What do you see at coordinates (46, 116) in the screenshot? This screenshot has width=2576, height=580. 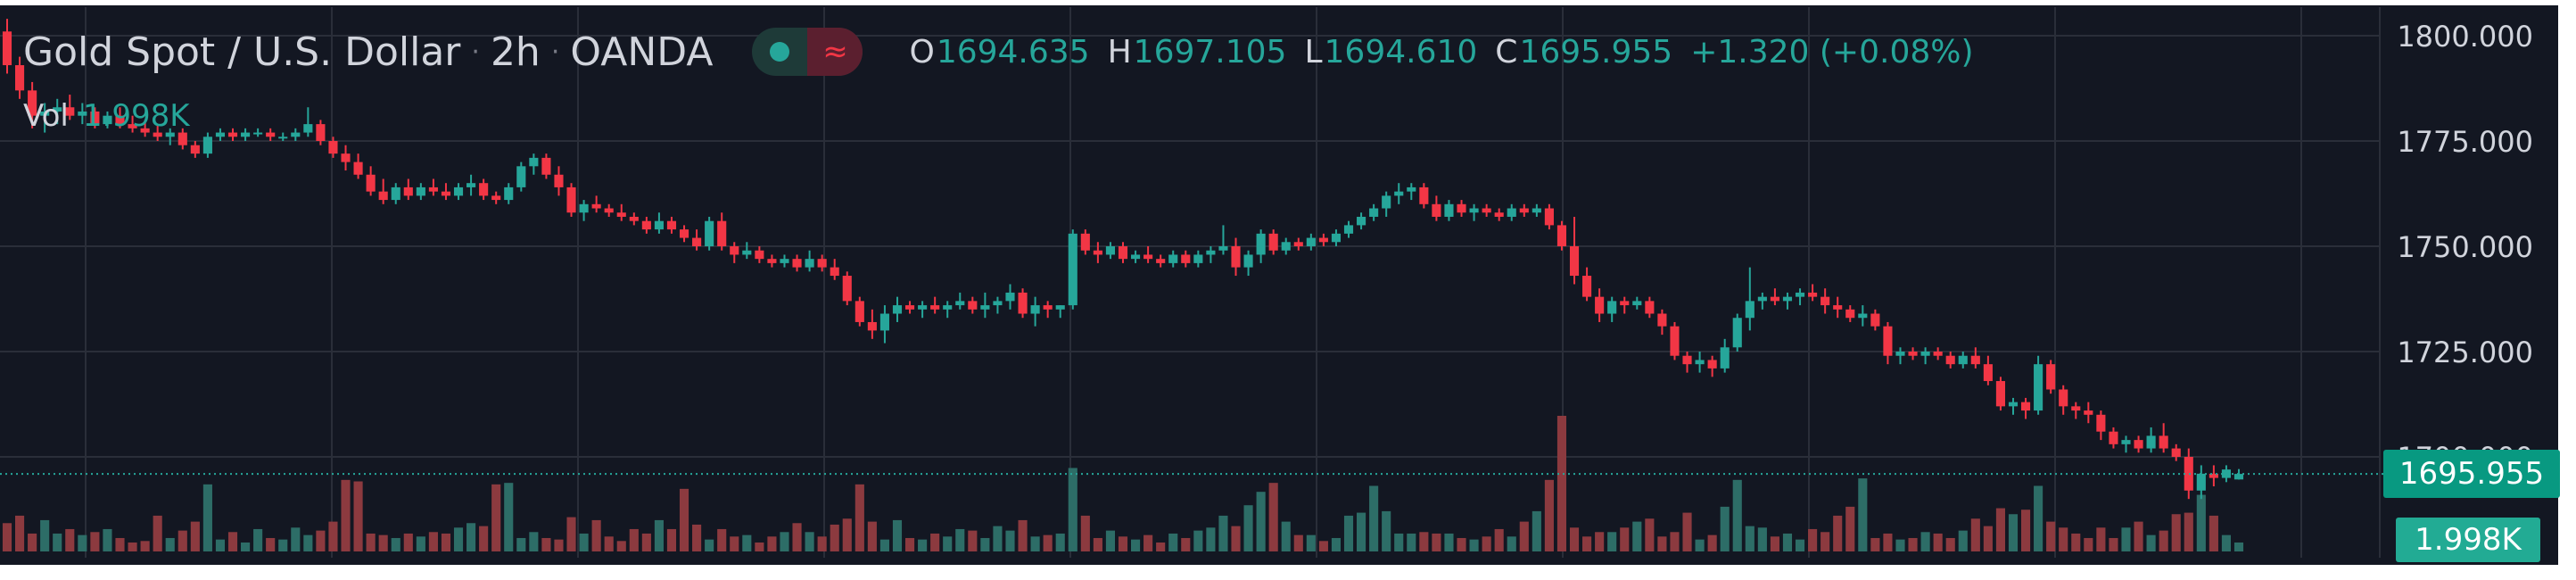 I see `volume-label: Vol` at bounding box center [46, 116].